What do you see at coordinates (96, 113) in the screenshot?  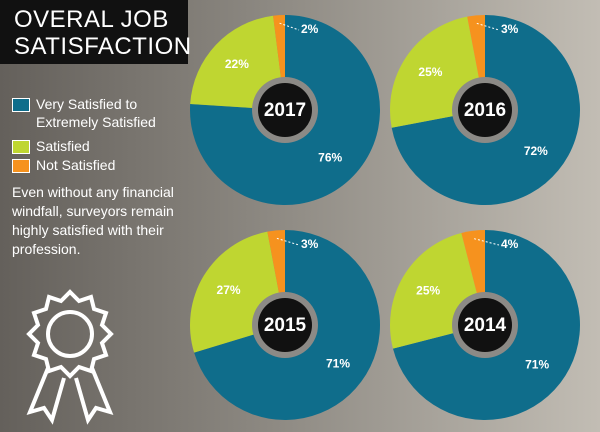 I see `legend-label: Very Satisfied to Extremely Satisfied` at bounding box center [96, 113].